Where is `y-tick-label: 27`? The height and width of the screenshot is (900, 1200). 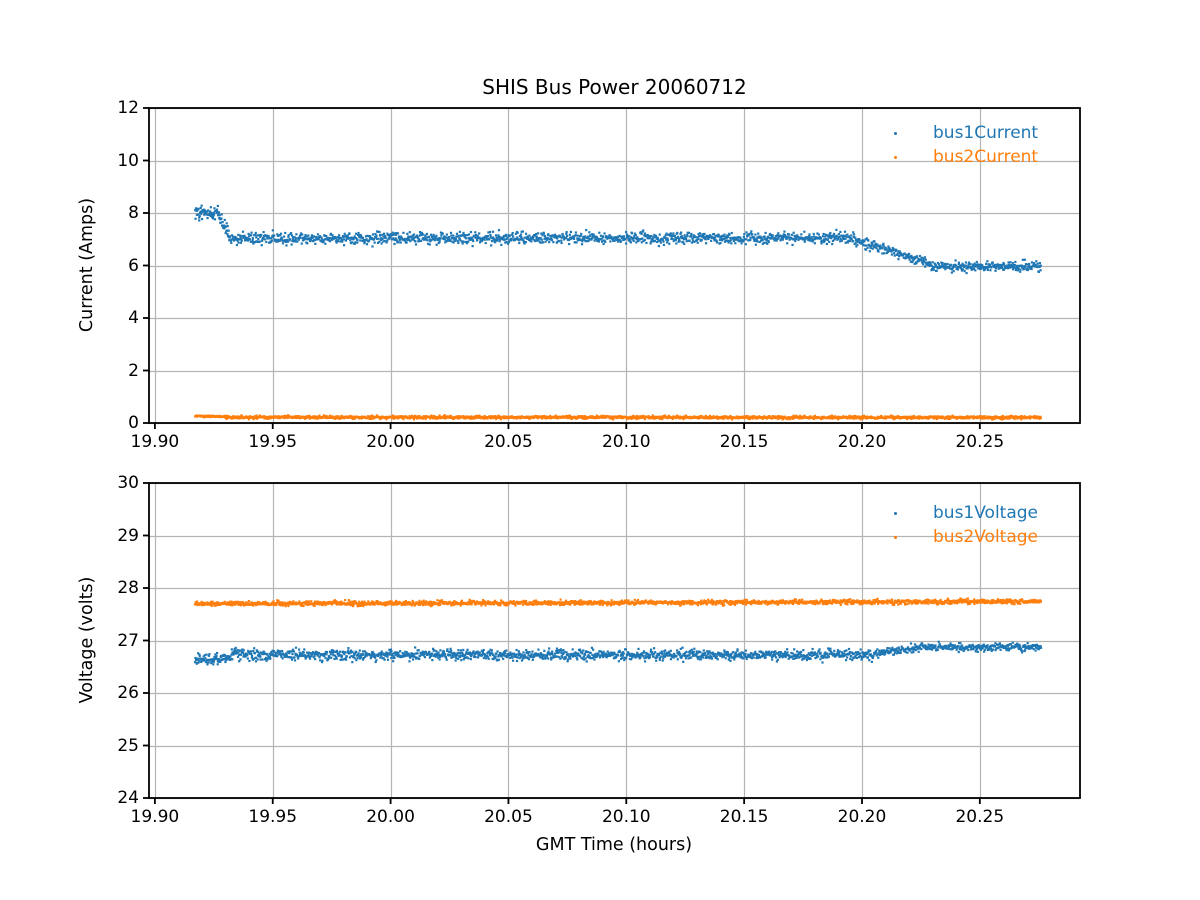
y-tick-label: 27 is located at coordinates (128, 640).